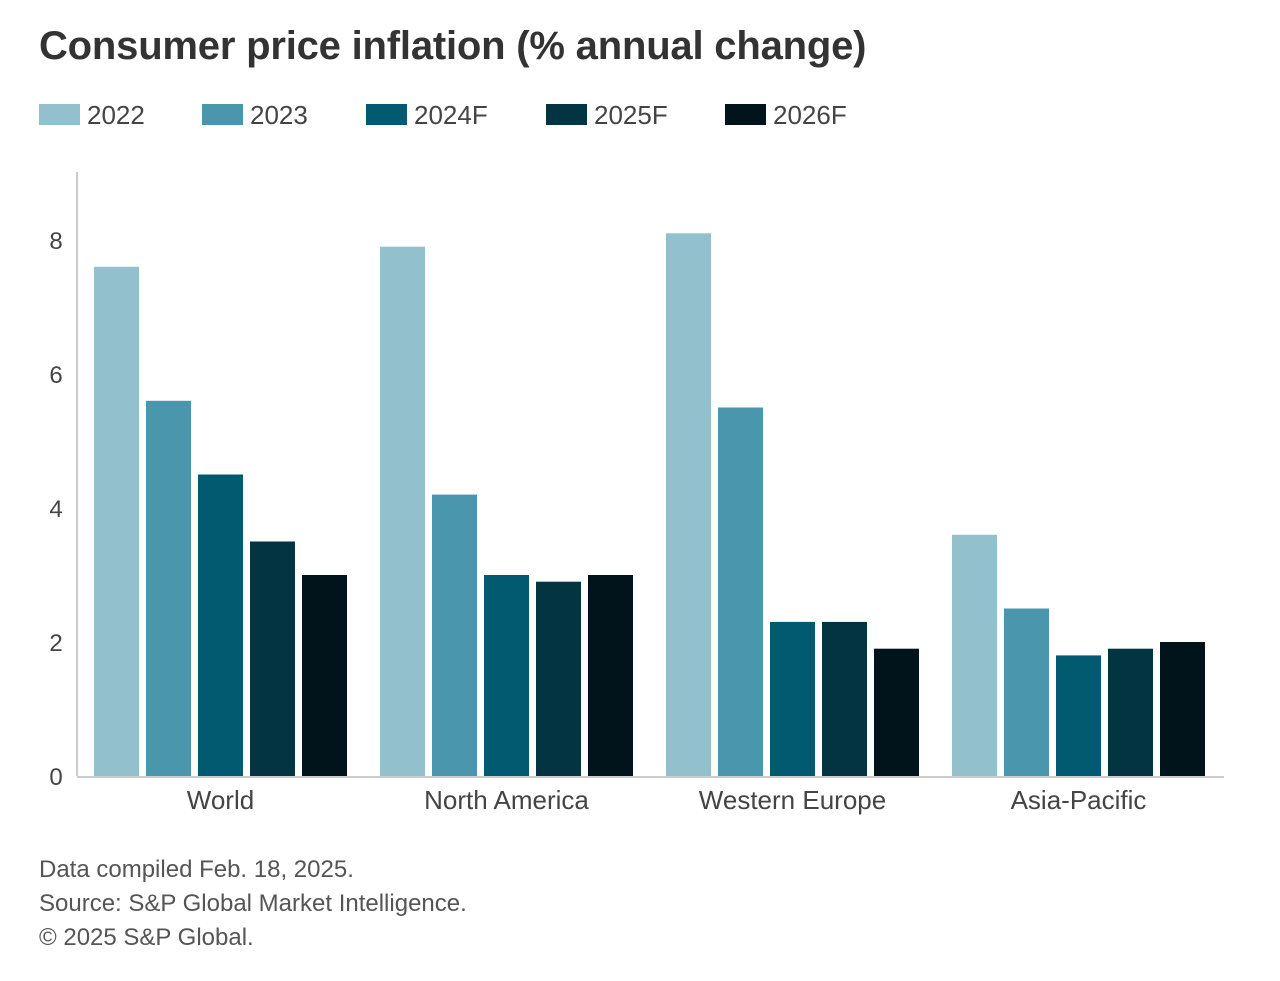  What do you see at coordinates (55, 375) in the screenshot?
I see `y-tick-label: 6` at bounding box center [55, 375].